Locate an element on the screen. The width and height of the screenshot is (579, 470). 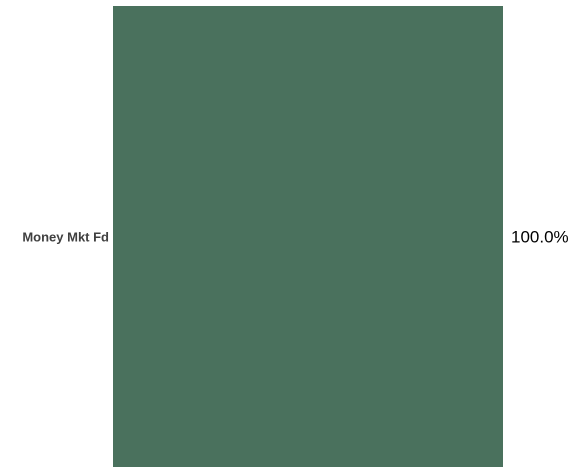
data-label: 100.0% is located at coordinates (540, 237).